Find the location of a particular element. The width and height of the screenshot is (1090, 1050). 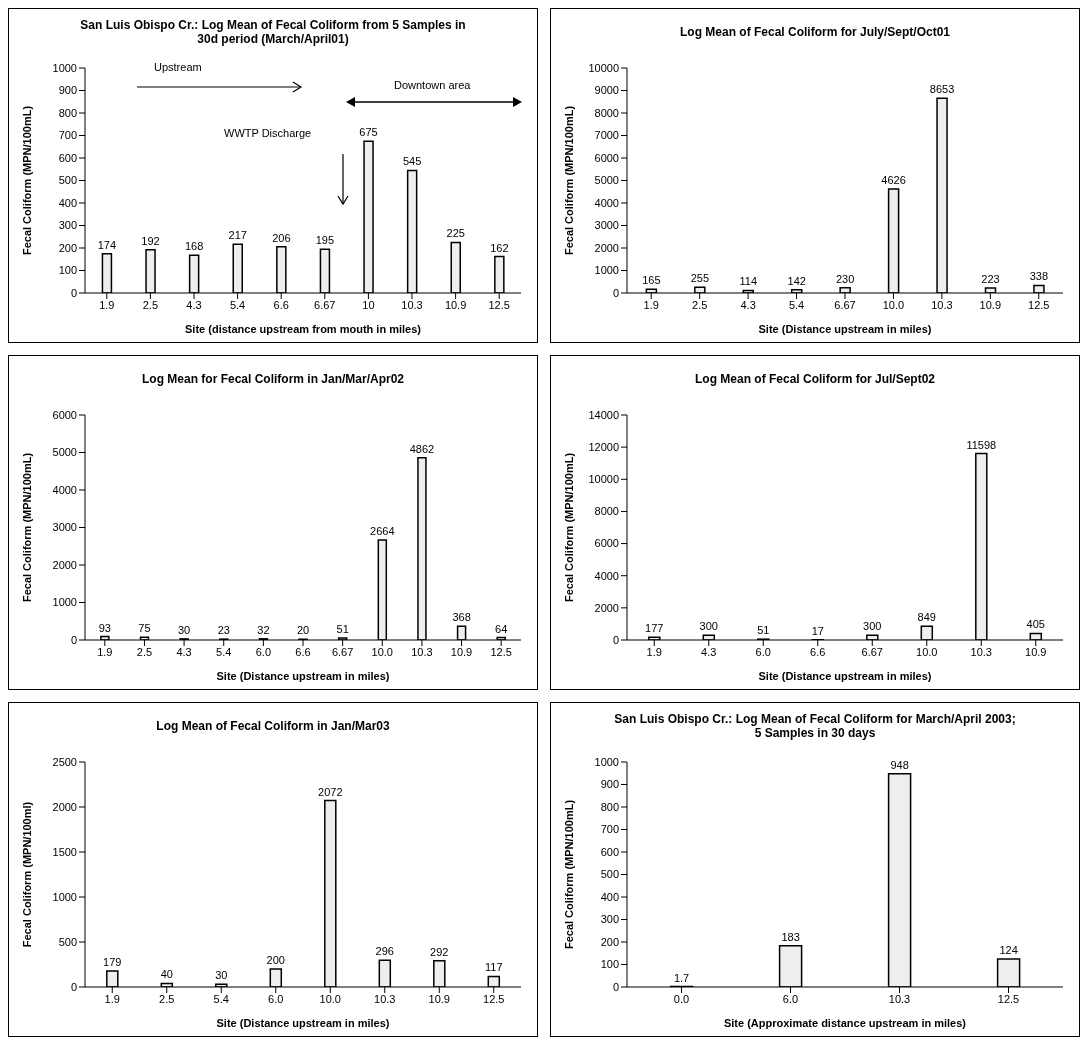

data-label: 165 is located at coordinates (651, 280).